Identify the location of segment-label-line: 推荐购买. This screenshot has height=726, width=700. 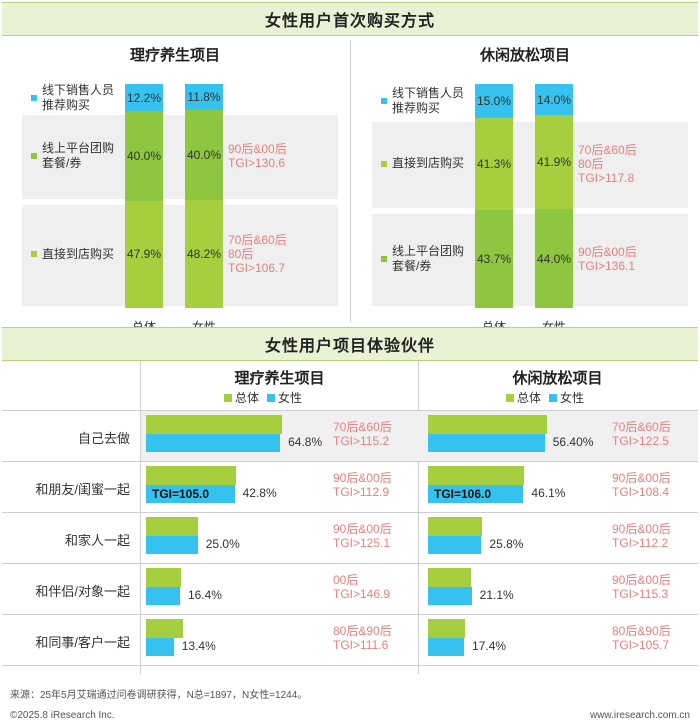
(416, 107).